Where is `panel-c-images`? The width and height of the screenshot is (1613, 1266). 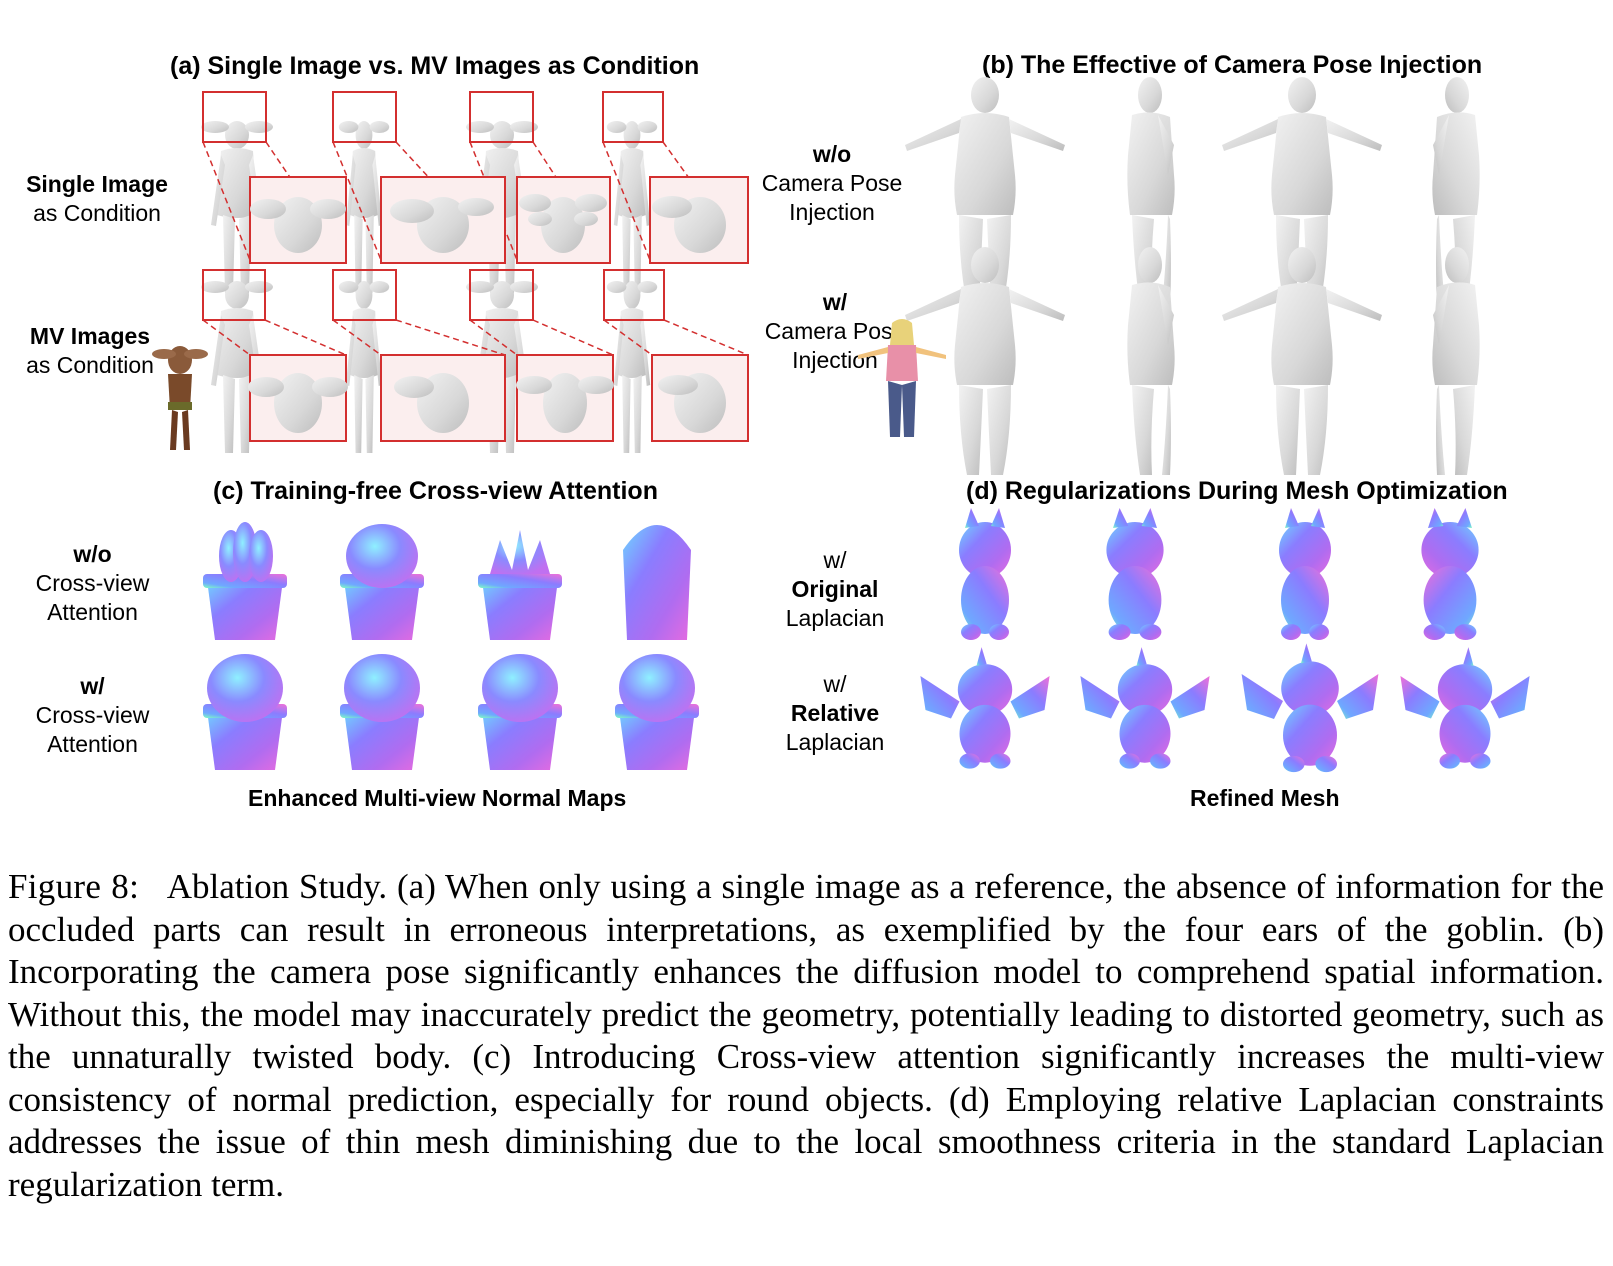
panel-c-images is located at coordinates (451, 646).